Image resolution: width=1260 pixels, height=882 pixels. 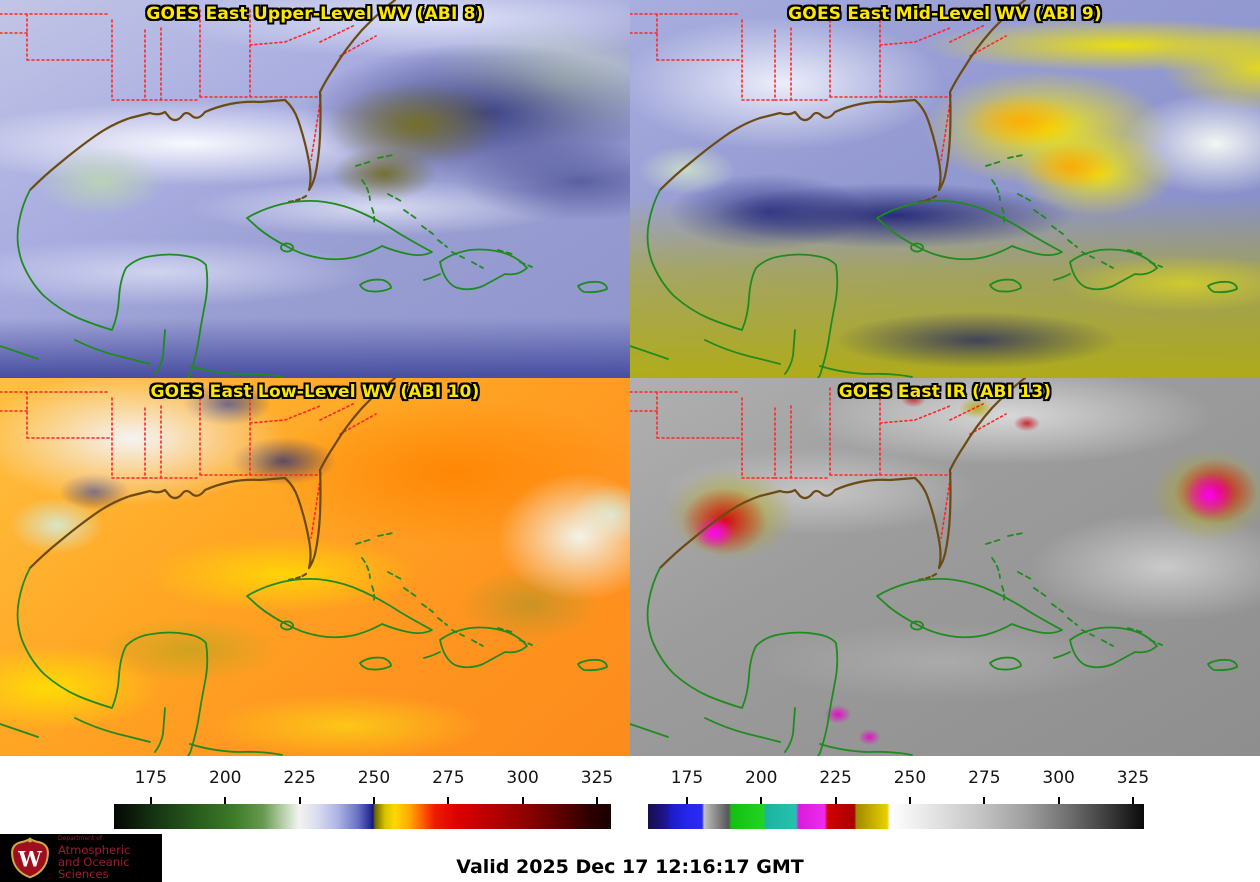 I want to click on panel-title-upper-wv: GOES East Upper-Level WV (ABI 8), so click(x=315, y=14).